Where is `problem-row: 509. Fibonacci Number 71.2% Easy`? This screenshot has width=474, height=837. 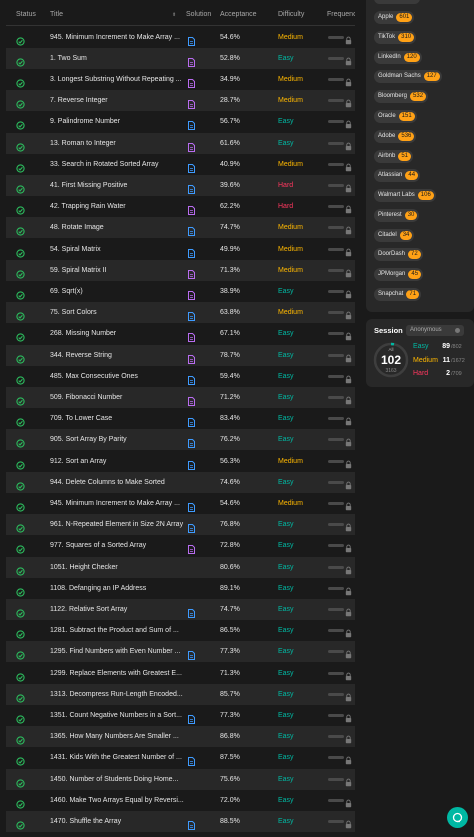 problem-row: 509. Fibonacci Number 71.2% Easy is located at coordinates (180, 397).